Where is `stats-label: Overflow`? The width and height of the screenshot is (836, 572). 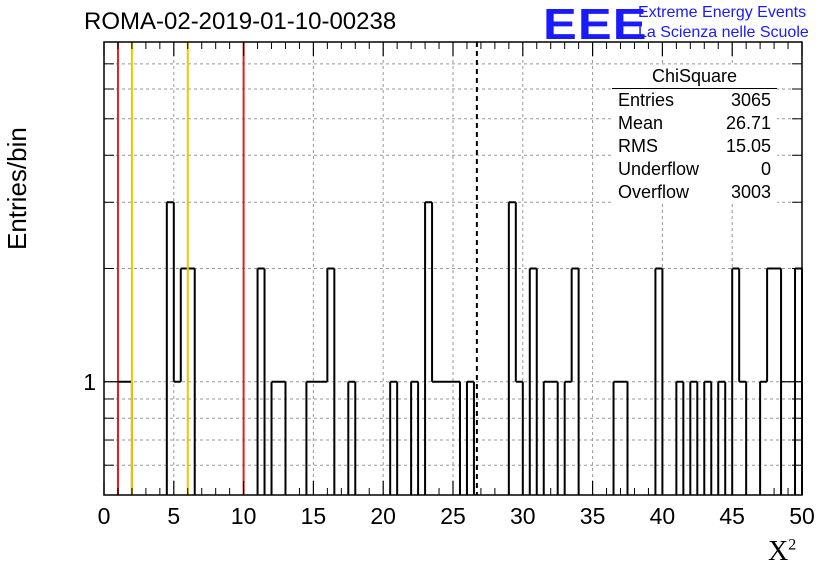
stats-label: Overflow is located at coordinates (654, 192).